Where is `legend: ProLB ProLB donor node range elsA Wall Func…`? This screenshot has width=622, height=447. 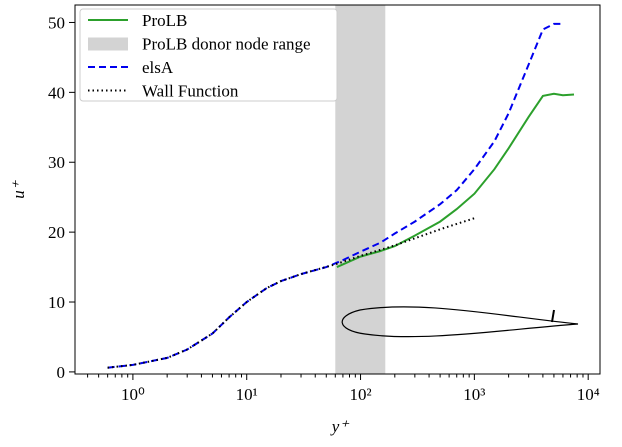 legend: ProLB ProLB donor node range elsA Wall Func… is located at coordinates (208, 55).